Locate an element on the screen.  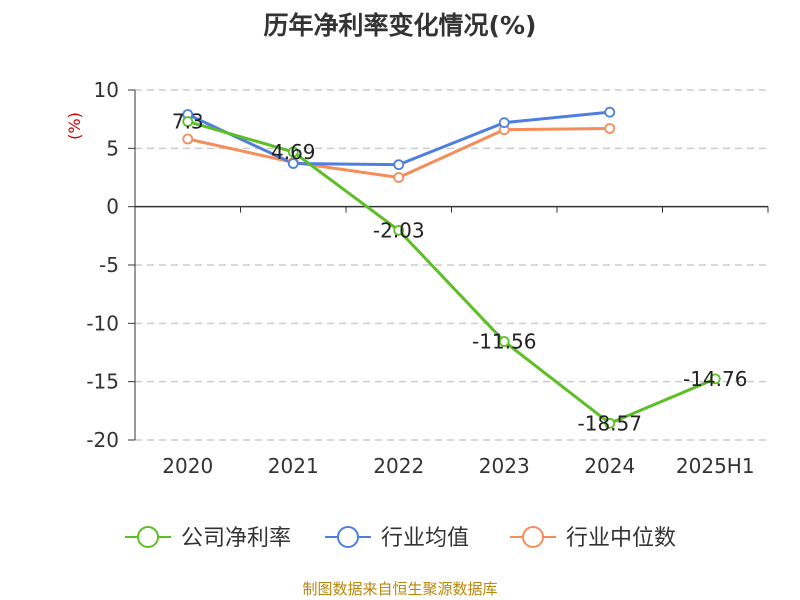
y-tick-label: -20 is located at coordinates (102, 440).